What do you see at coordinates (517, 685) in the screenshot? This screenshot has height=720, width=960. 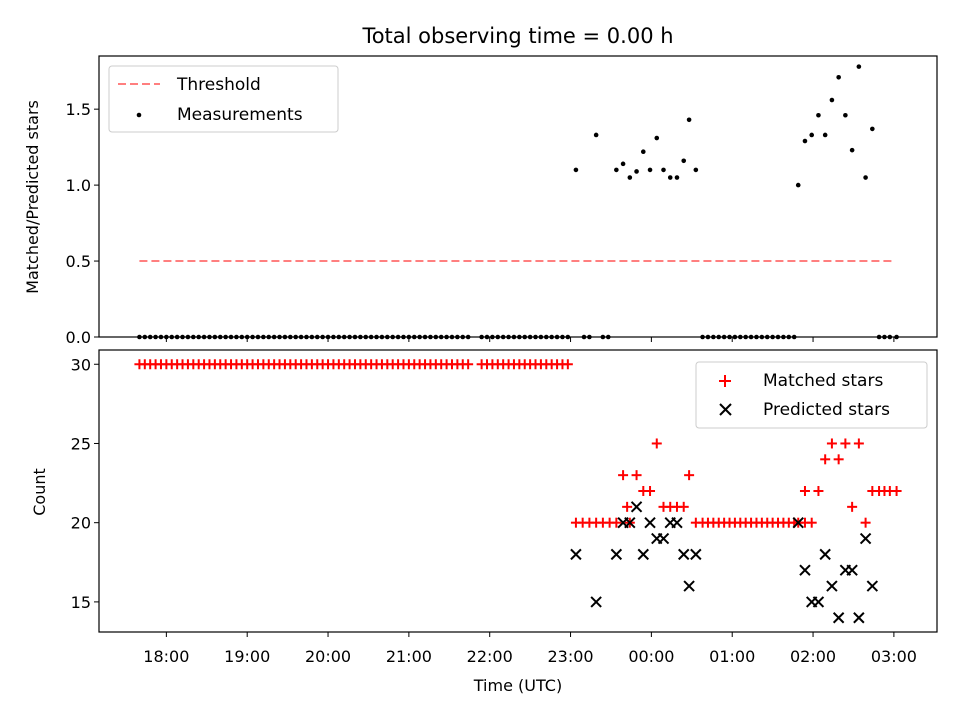 I see `x-axis-label: Time (UTC)` at bounding box center [517, 685].